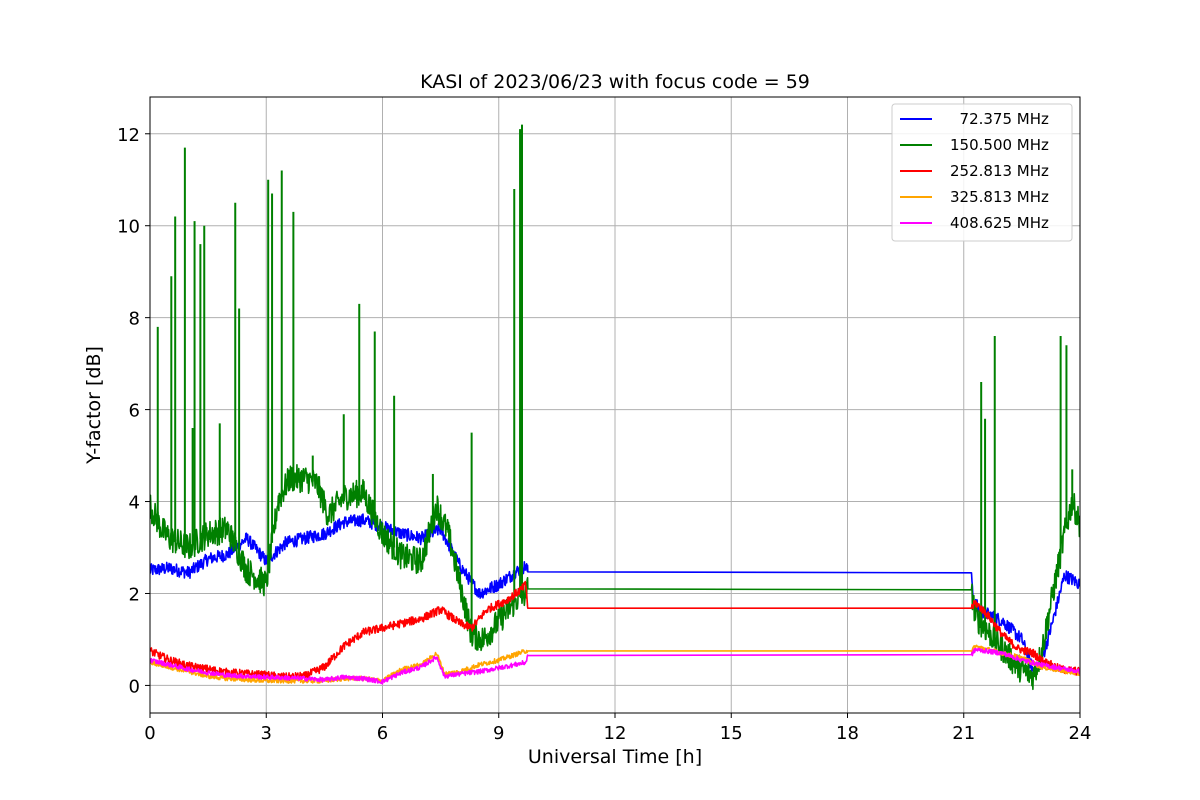  What do you see at coordinates (149, 733) in the screenshot?
I see `x-tick-label: 0` at bounding box center [149, 733].